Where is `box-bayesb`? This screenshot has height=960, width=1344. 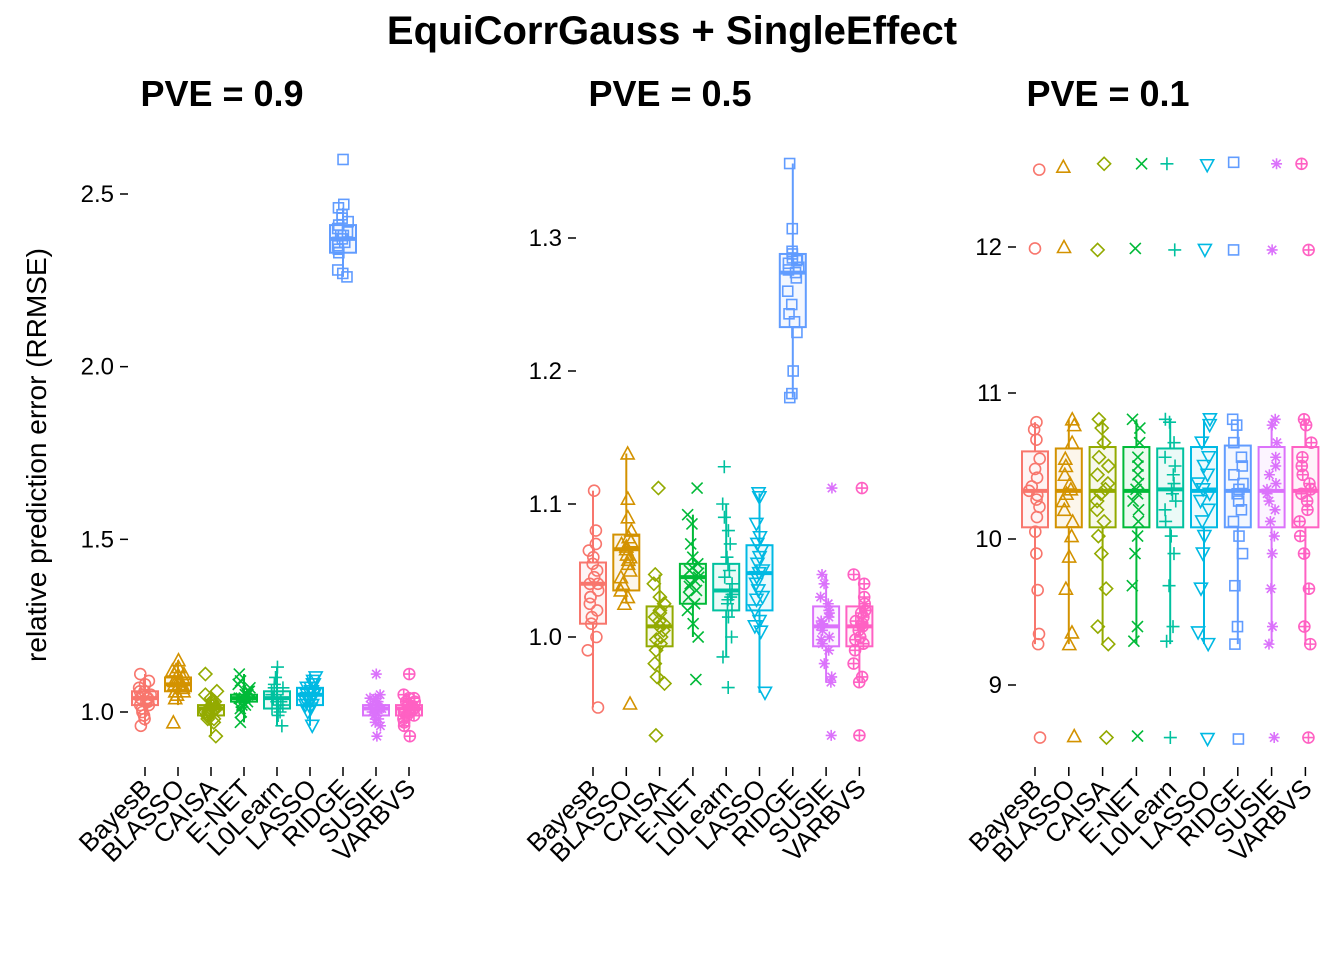
box-bayesb is located at coordinates (145, 700).